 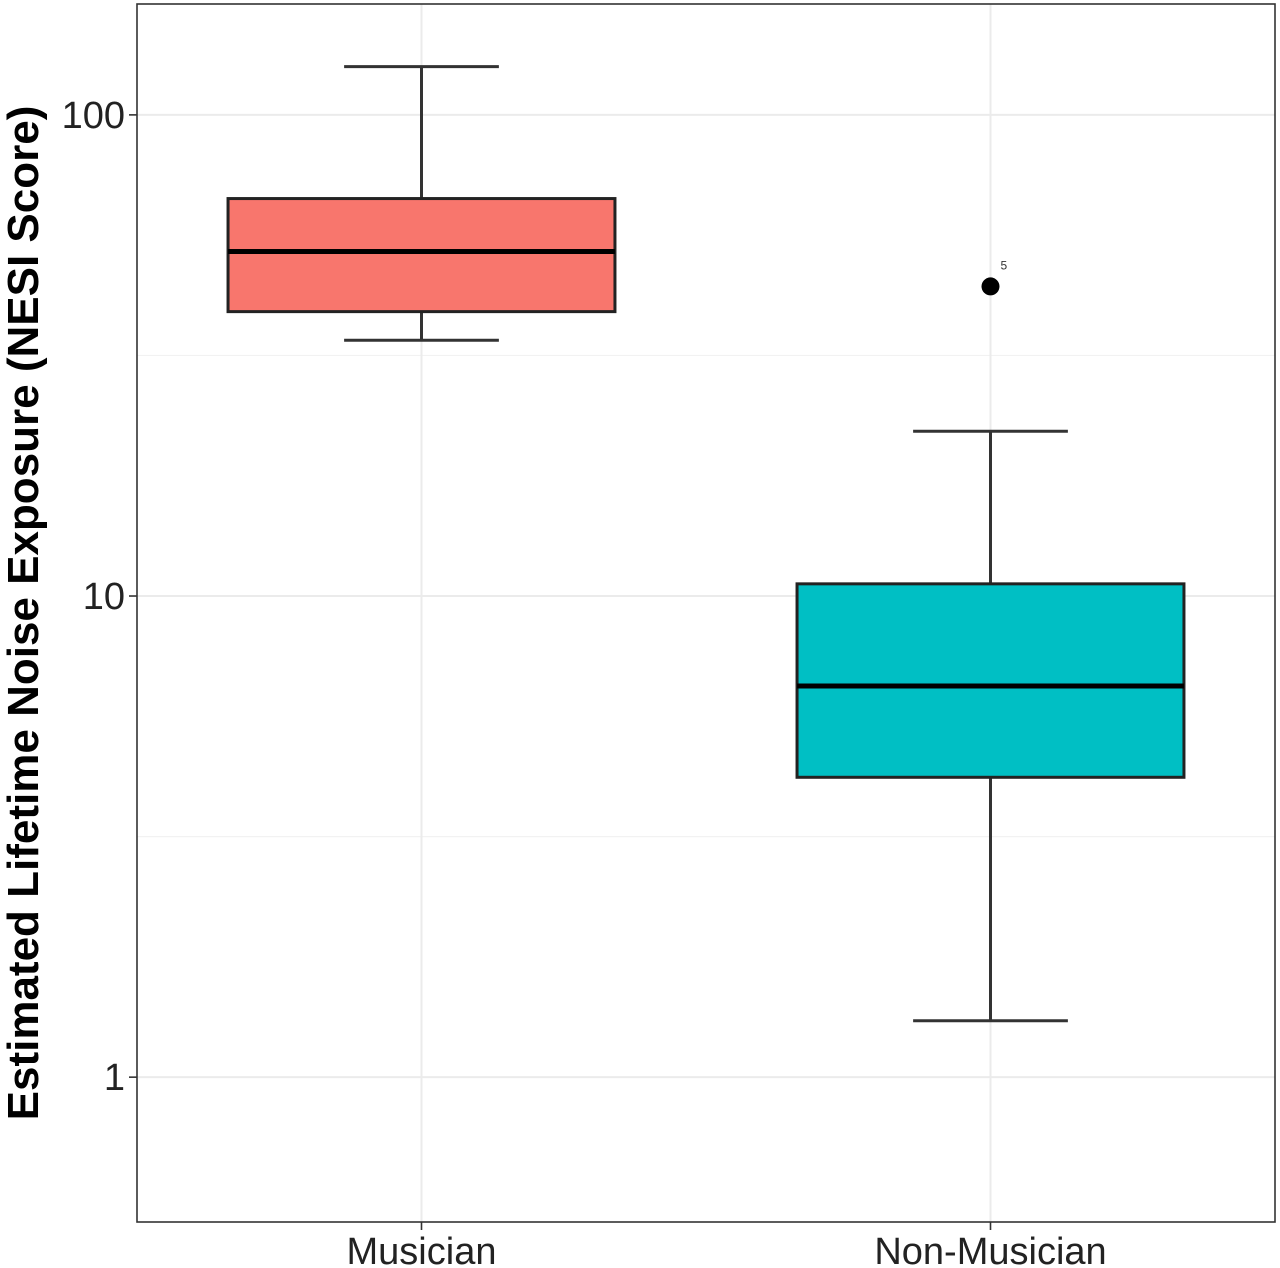 I want to click on x-axis-ticks: Musician Non-Musician, so click(x=727, y=1245).